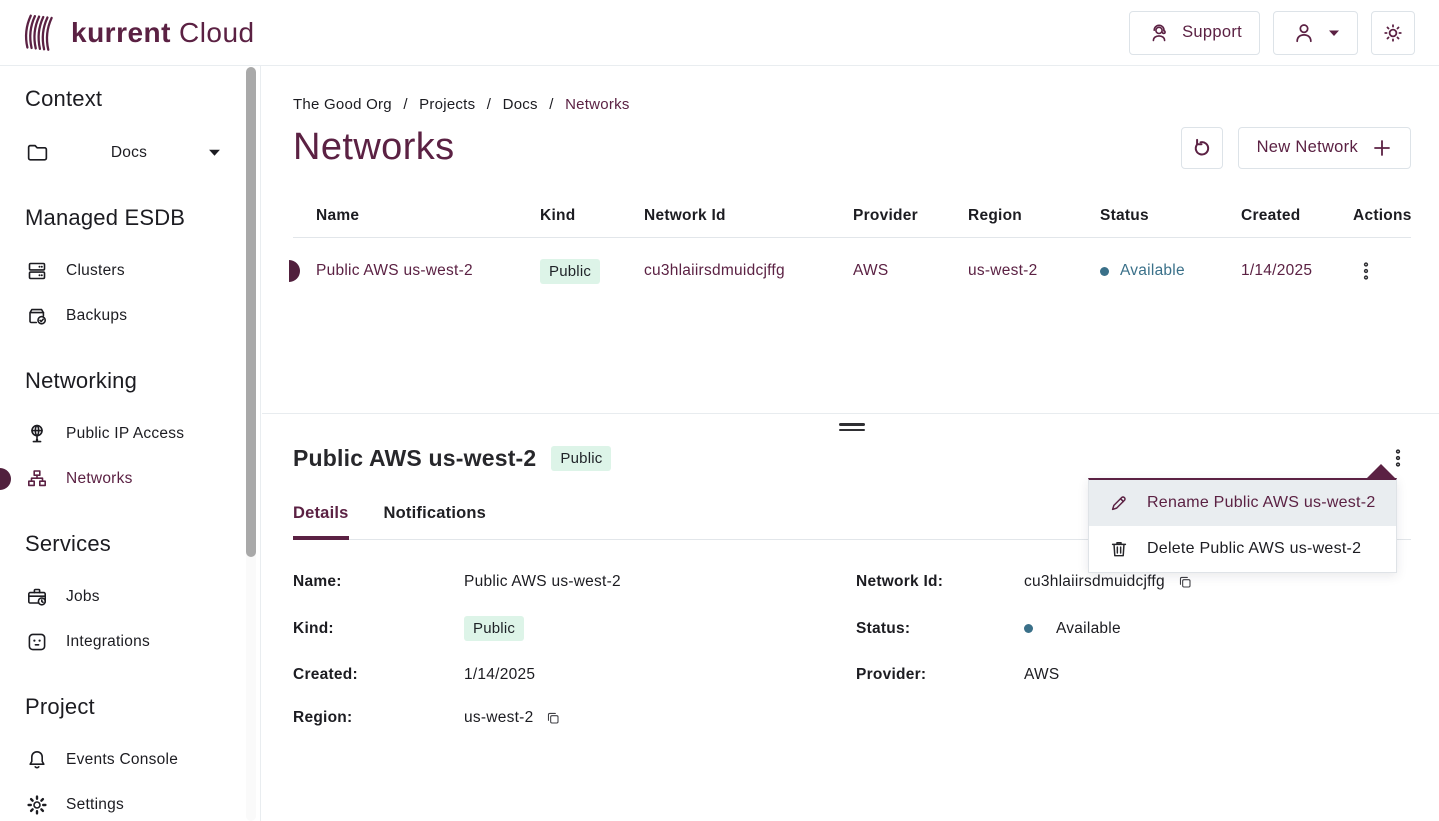 Image resolution: width=1439 pixels, height=821 pixels. What do you see at coordinates (1382, 215) in the screenshot?
I see `col-header-actions: Actions` at bounding box center [1382, 215].